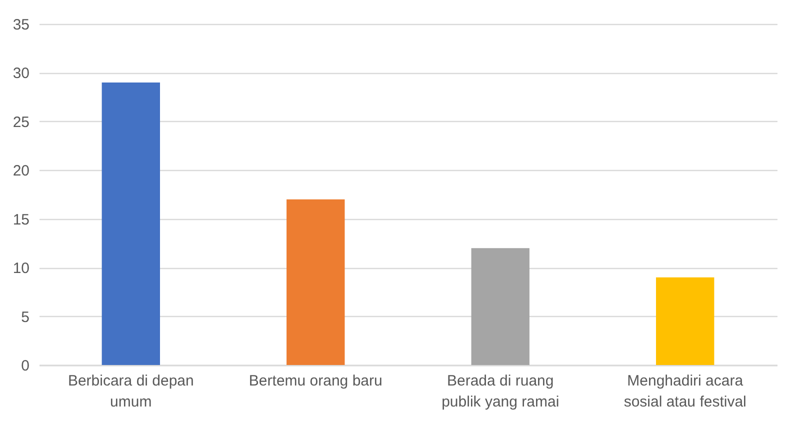 This screenshot has width=792, height=421. What do you see at coordinates (25, 366) in the screenshot?
I see `y-tick-label: 0` at bounding box center [25, 366].